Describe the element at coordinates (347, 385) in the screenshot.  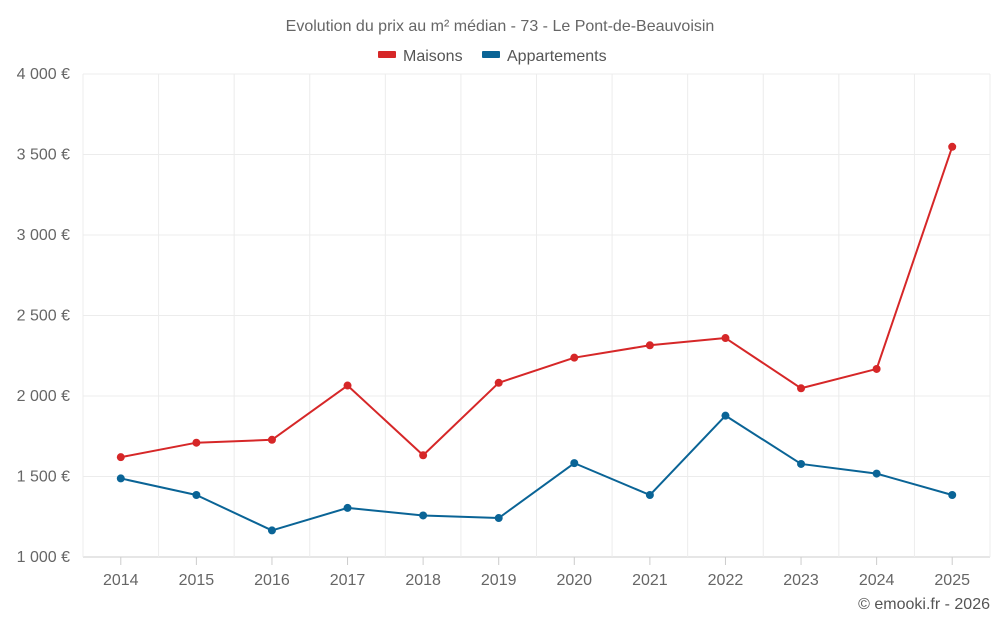
I see `data-point-maisons-2017` at that location.